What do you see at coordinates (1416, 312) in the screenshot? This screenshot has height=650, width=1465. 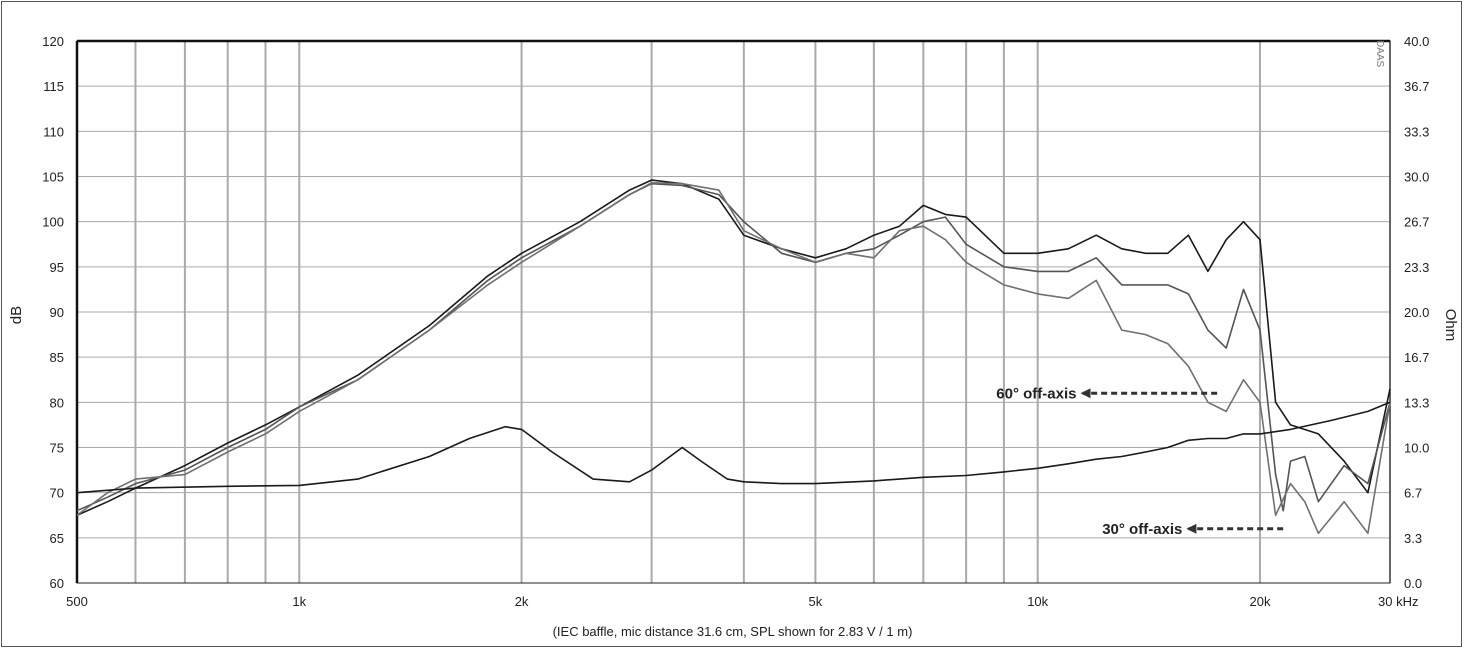 I see `y-tick-label-right: 20.0` at bounding box center [1416, 312].